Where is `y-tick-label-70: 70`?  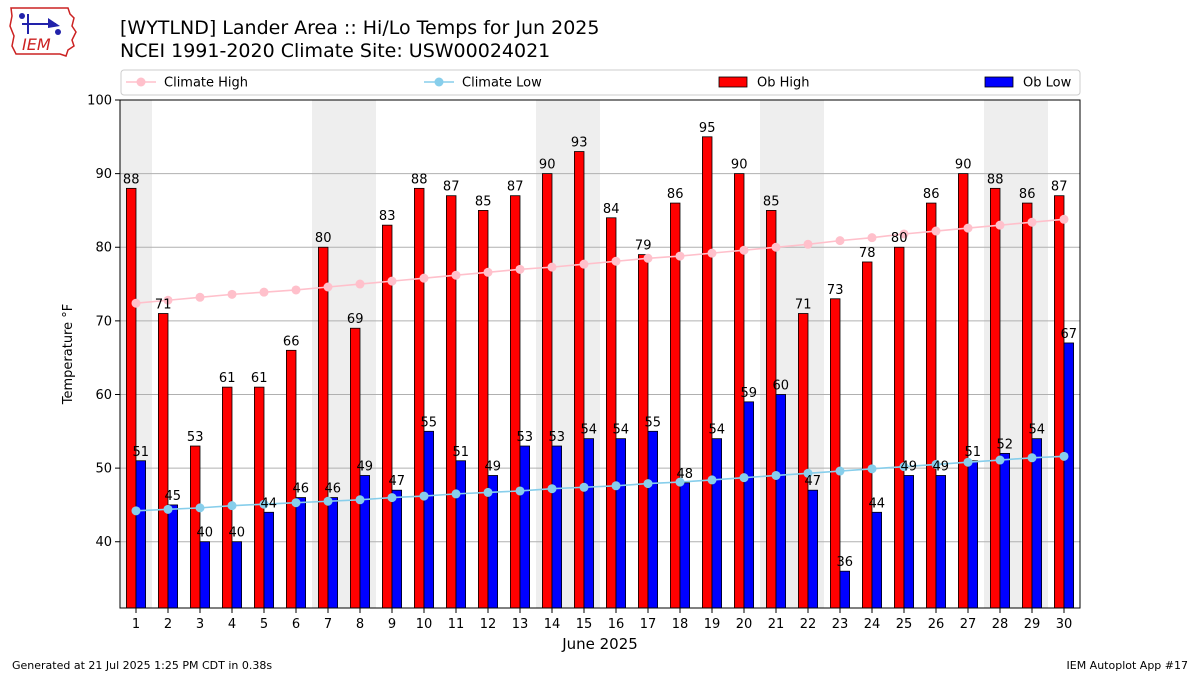 y-tick-label-70: 70 is located at coordinates (103, 321).